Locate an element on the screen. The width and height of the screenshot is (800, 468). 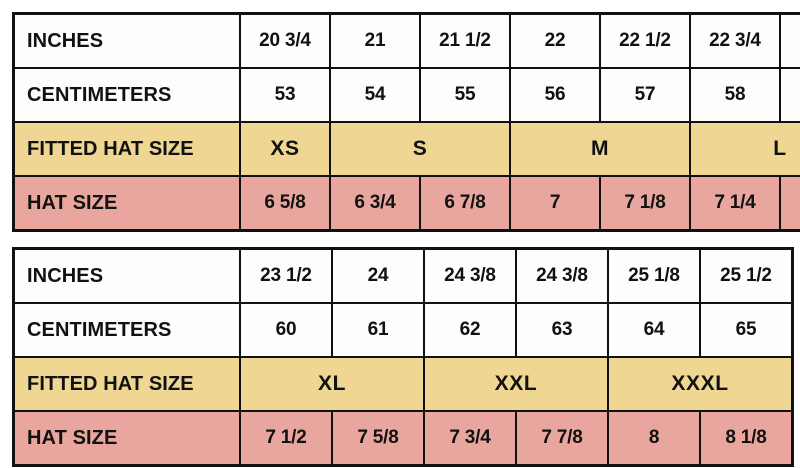
measurement-cell: 22 is located at coordinates (555, 40).